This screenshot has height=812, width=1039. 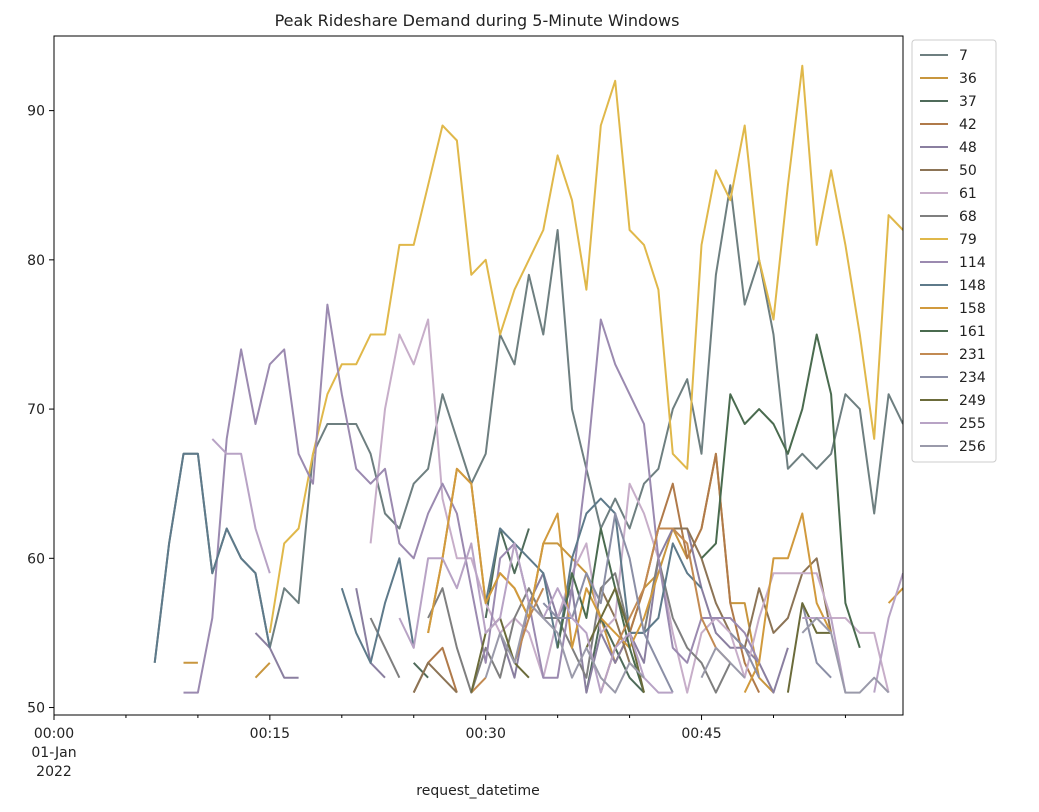 What do you see at coordinates (36, 410) in the screenshot?
I see `y-tick-label: 70` at bounding box center [36, 410].